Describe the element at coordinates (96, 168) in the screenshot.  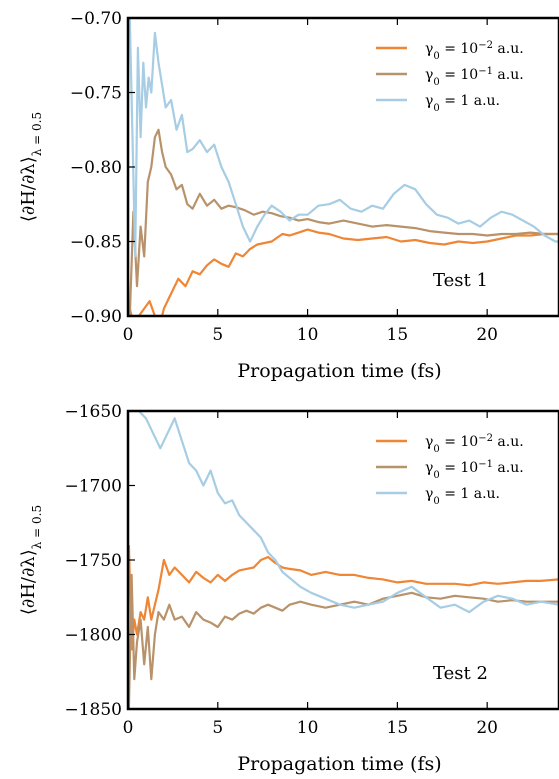
I see `y-tick-label: −0.80` at that location.